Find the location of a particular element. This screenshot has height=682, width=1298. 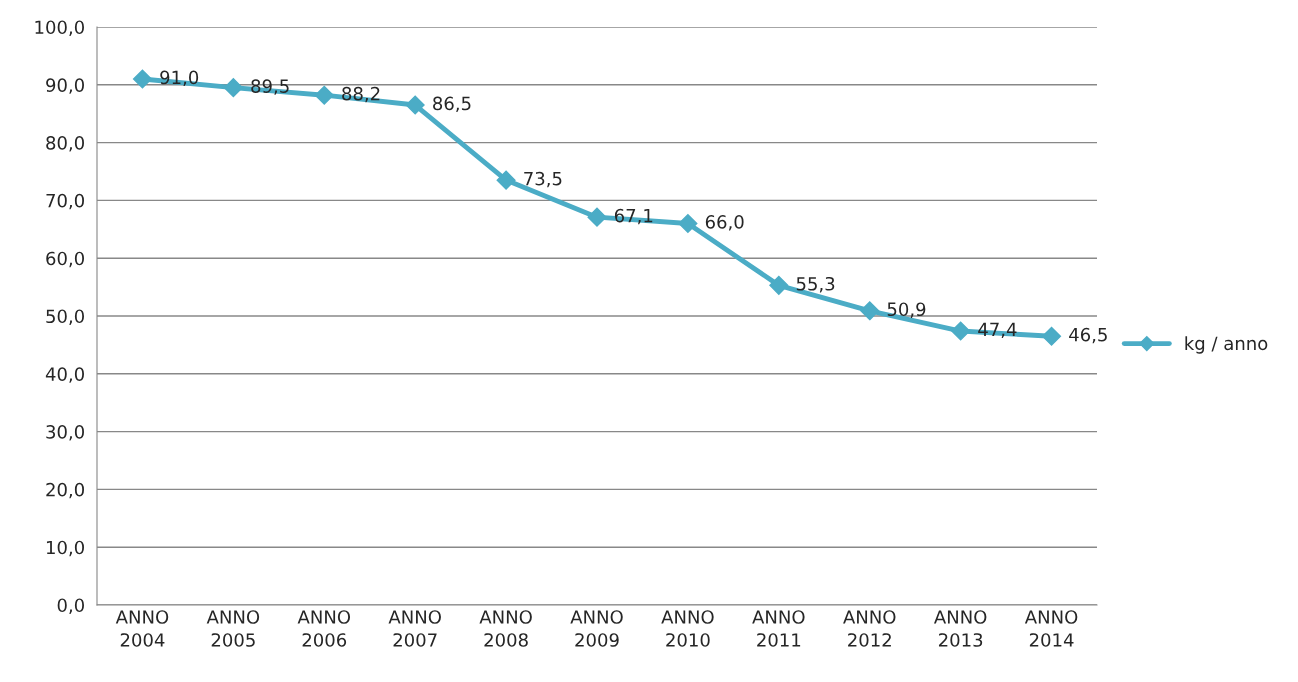

x-tick-label: ANNO 2012 is located at coordinates (869, 628).